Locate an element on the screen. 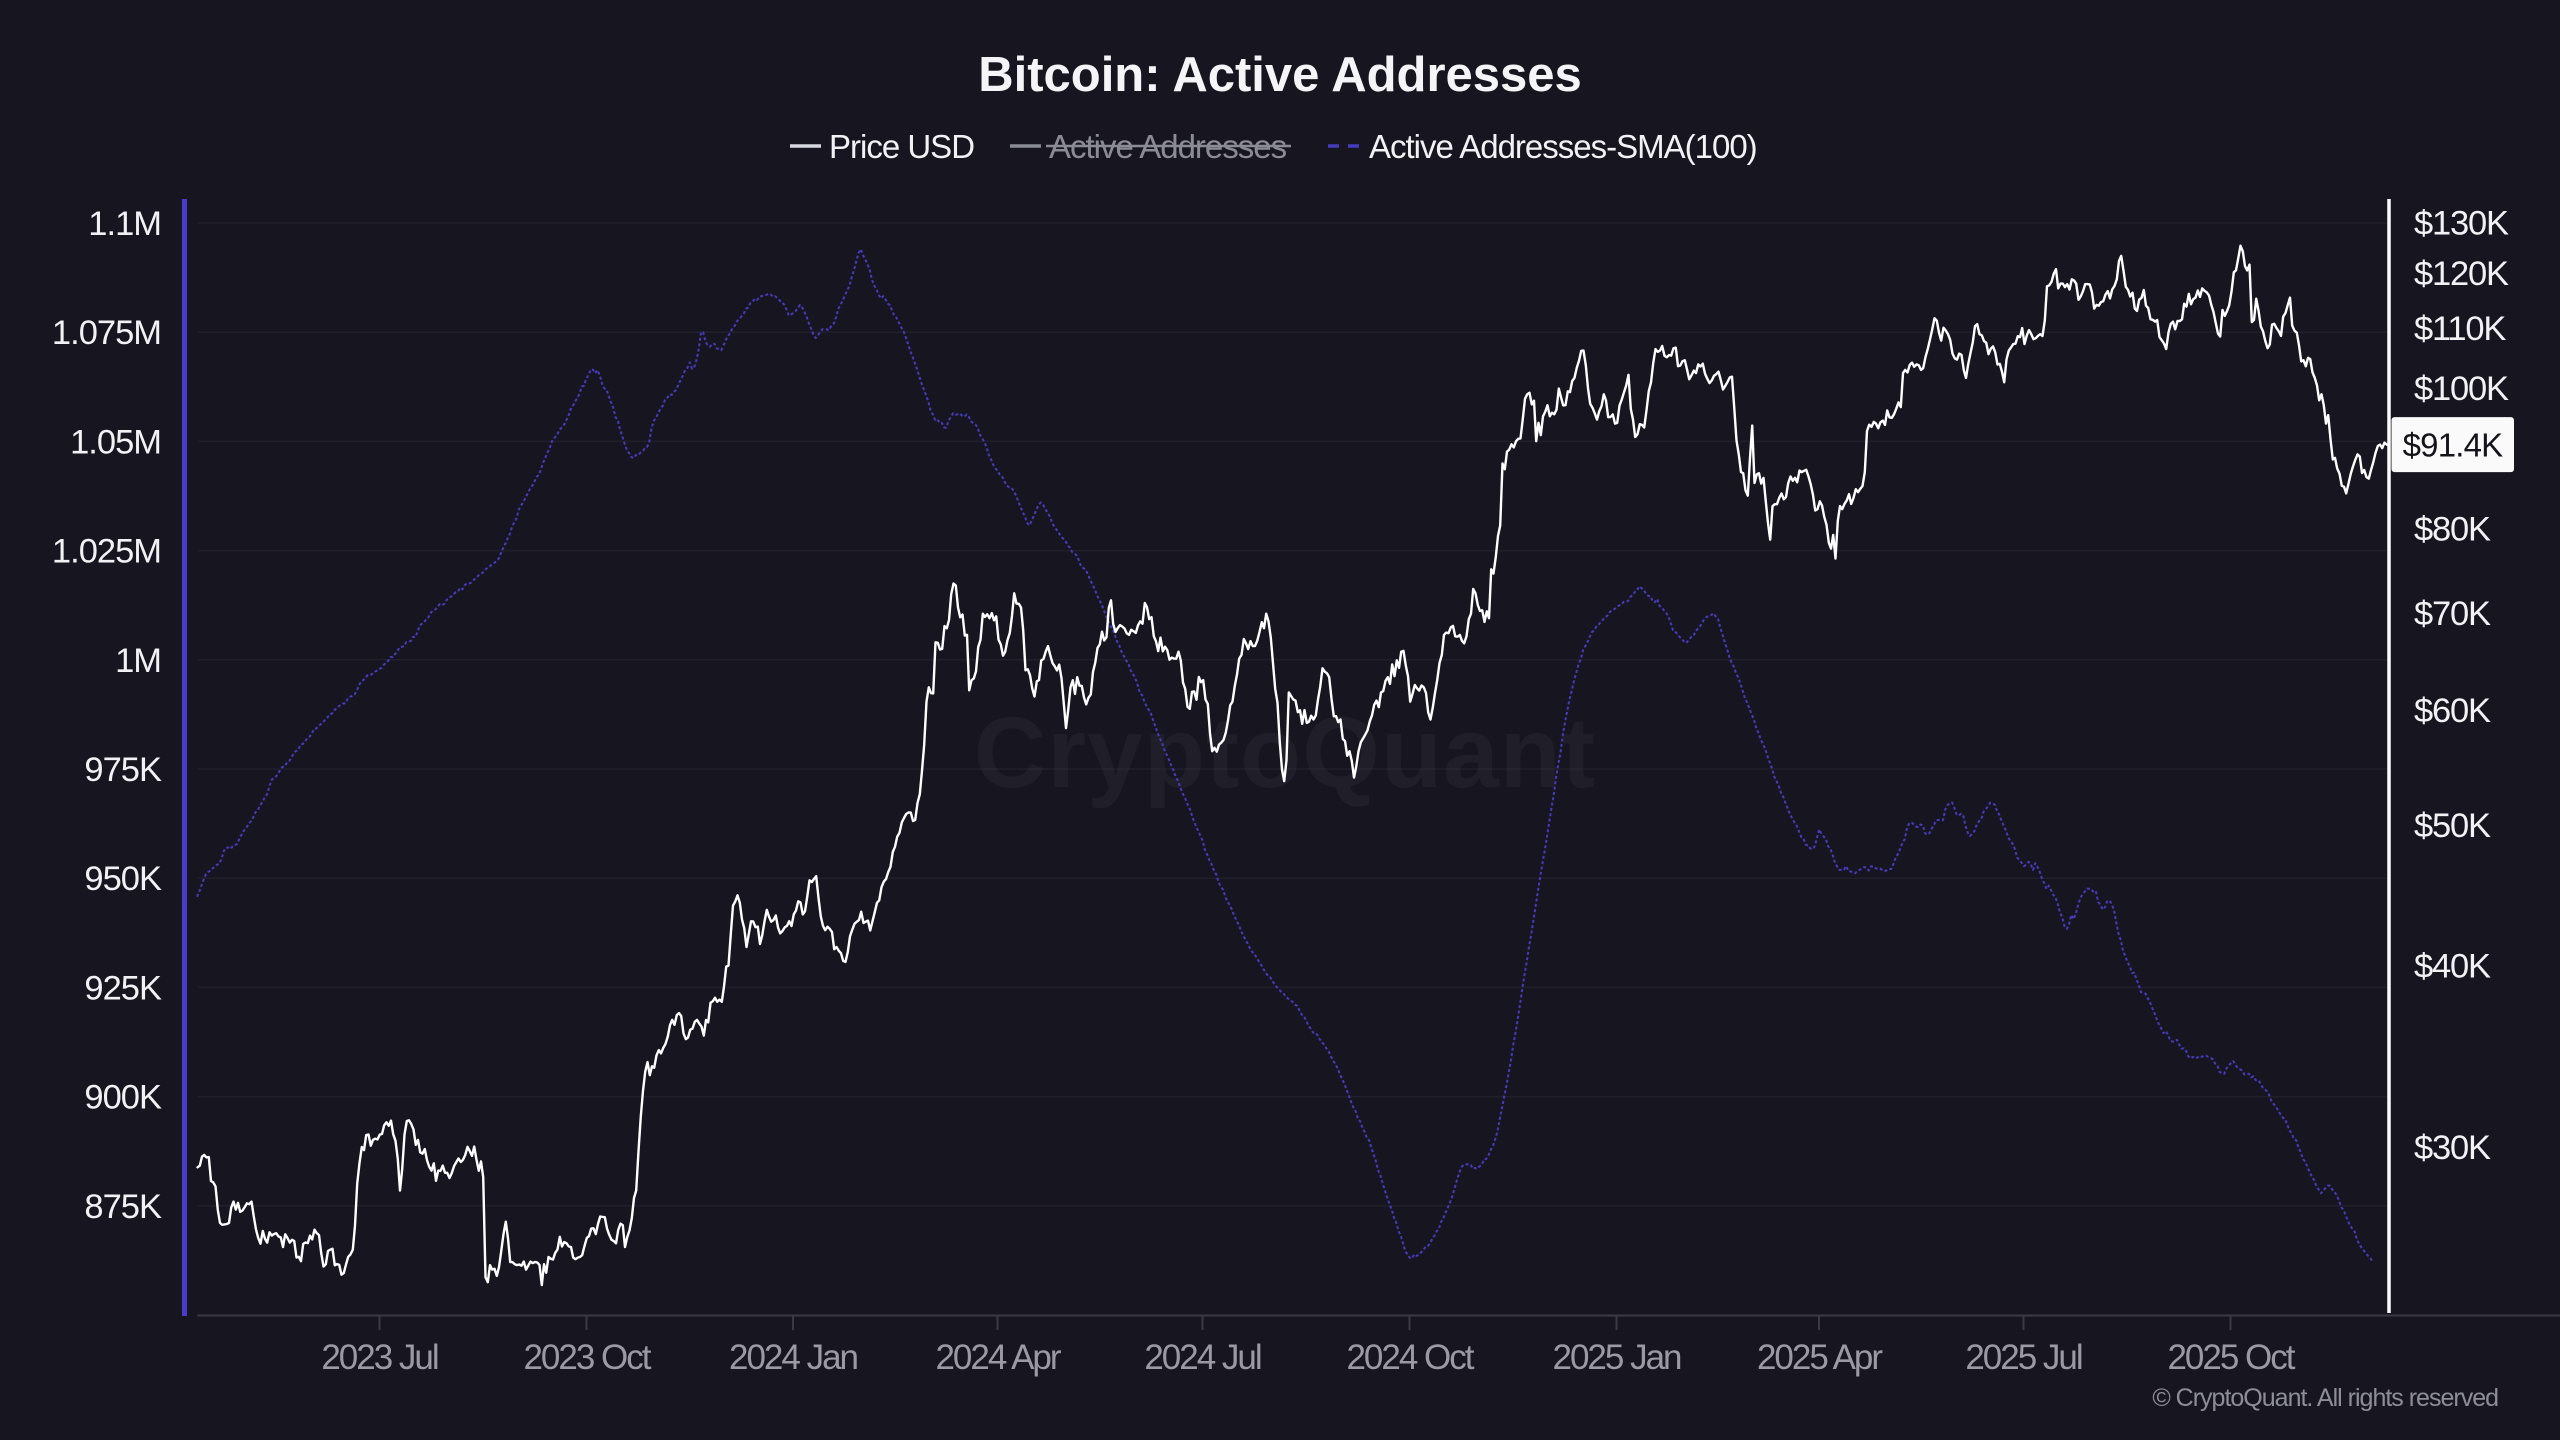 The image size is (2560, 1440). svg-text: Bitcoin: Active Addresses is located at coordinates (1280, 75).